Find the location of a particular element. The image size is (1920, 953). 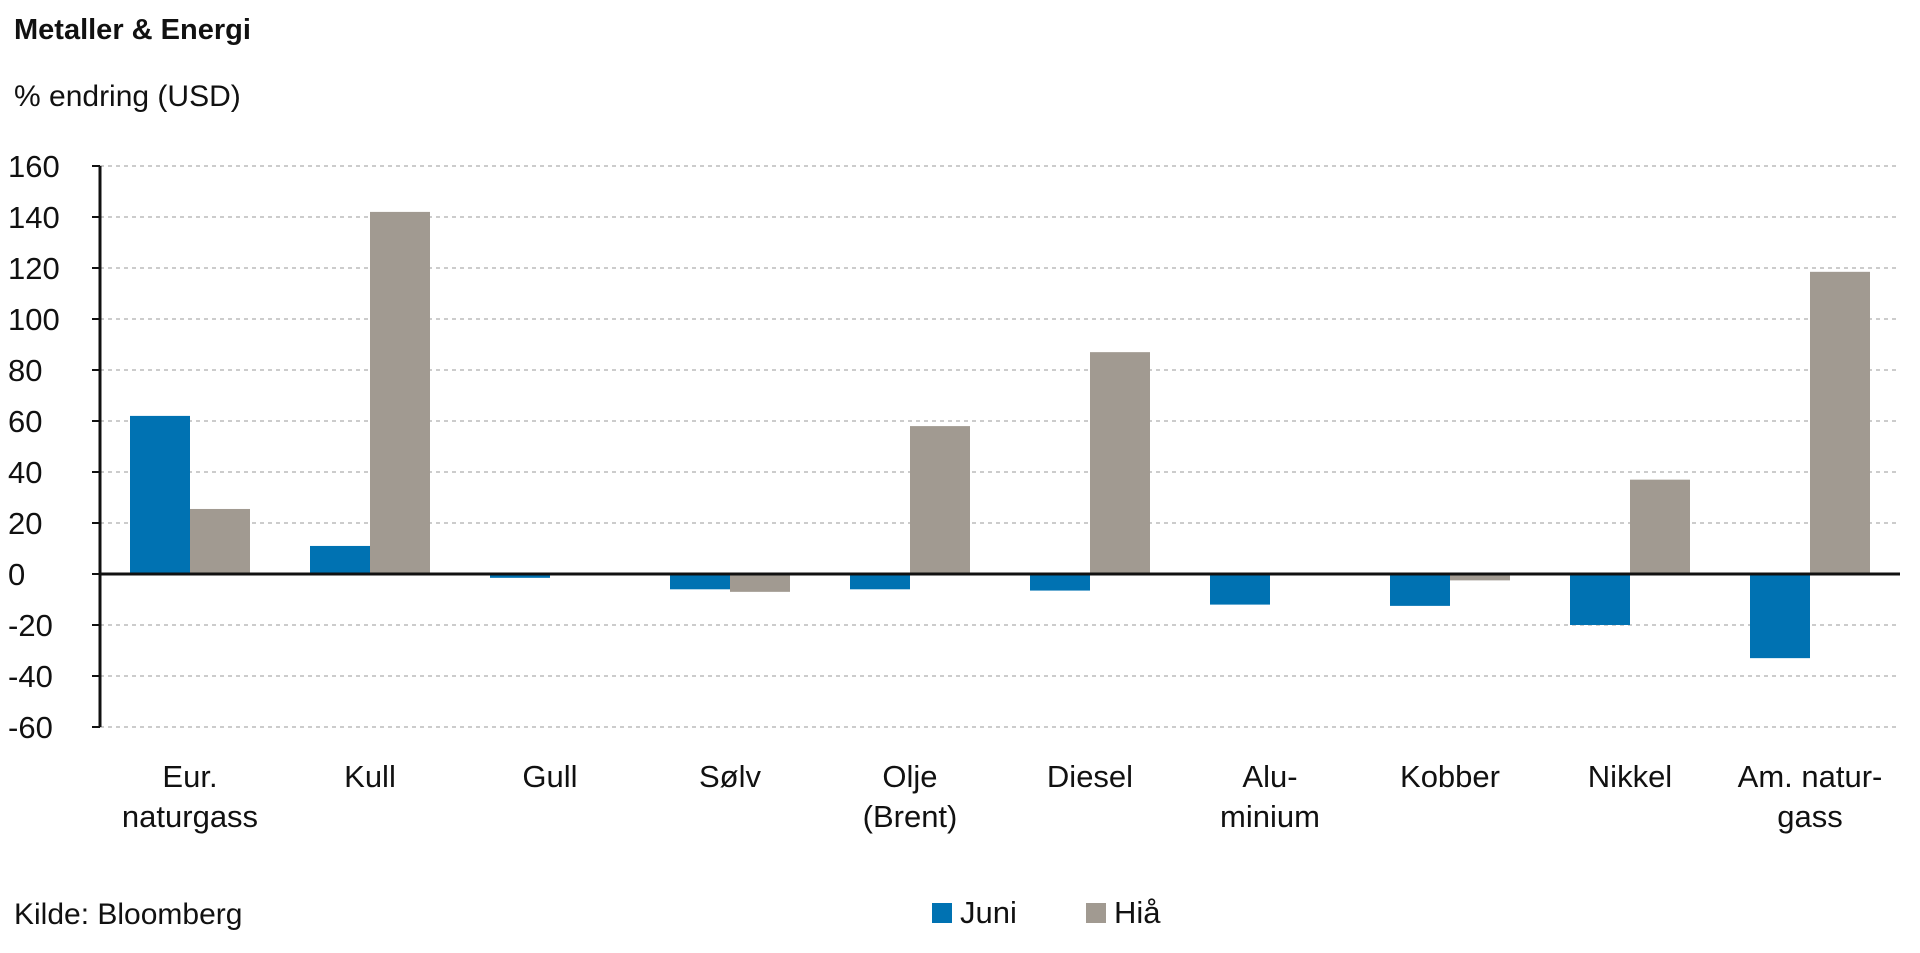

category-label-line: gass is located at coordinates (1809, 816).